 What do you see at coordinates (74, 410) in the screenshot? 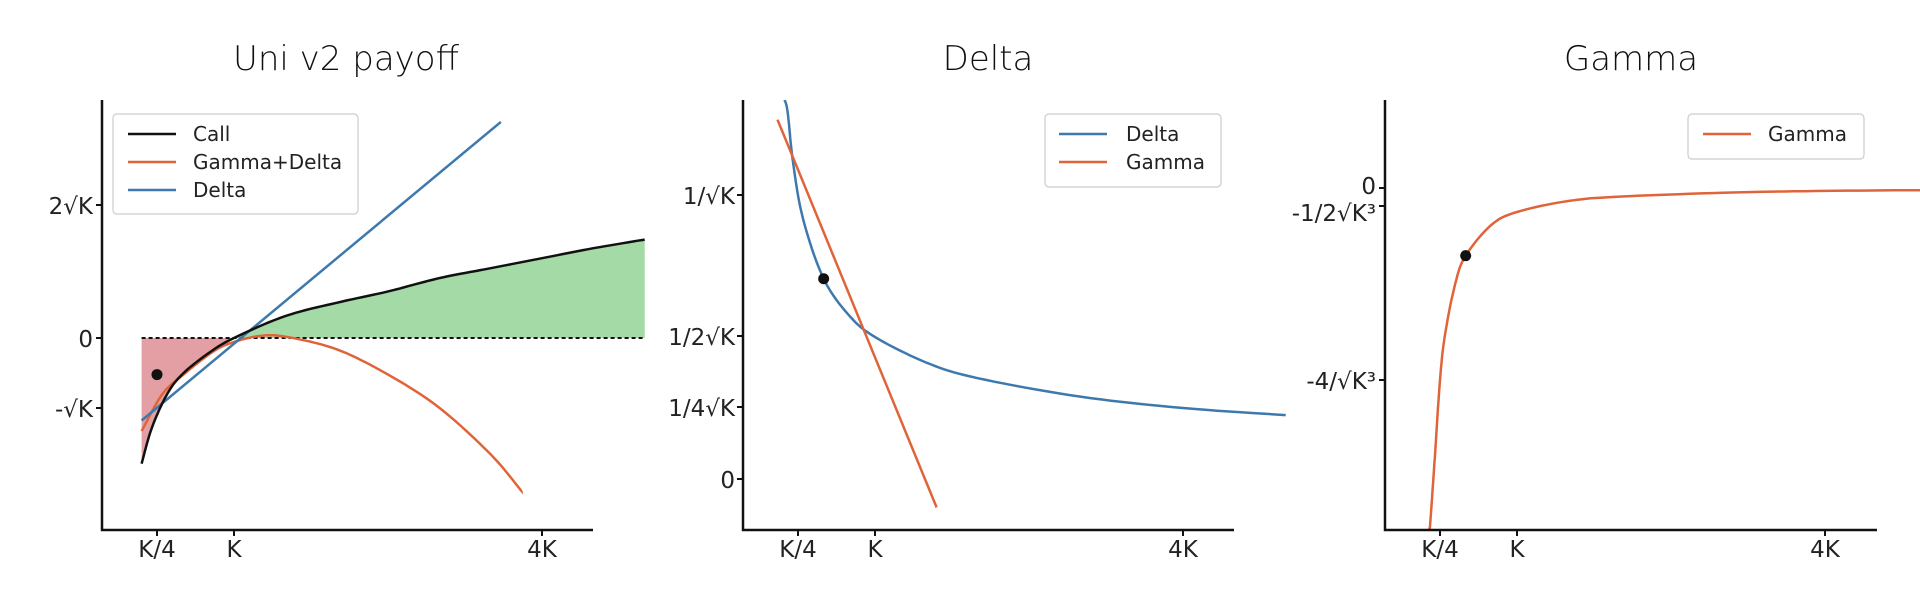
I see `payoff-ytick-2: -√K` at bounding box center [74, 410].